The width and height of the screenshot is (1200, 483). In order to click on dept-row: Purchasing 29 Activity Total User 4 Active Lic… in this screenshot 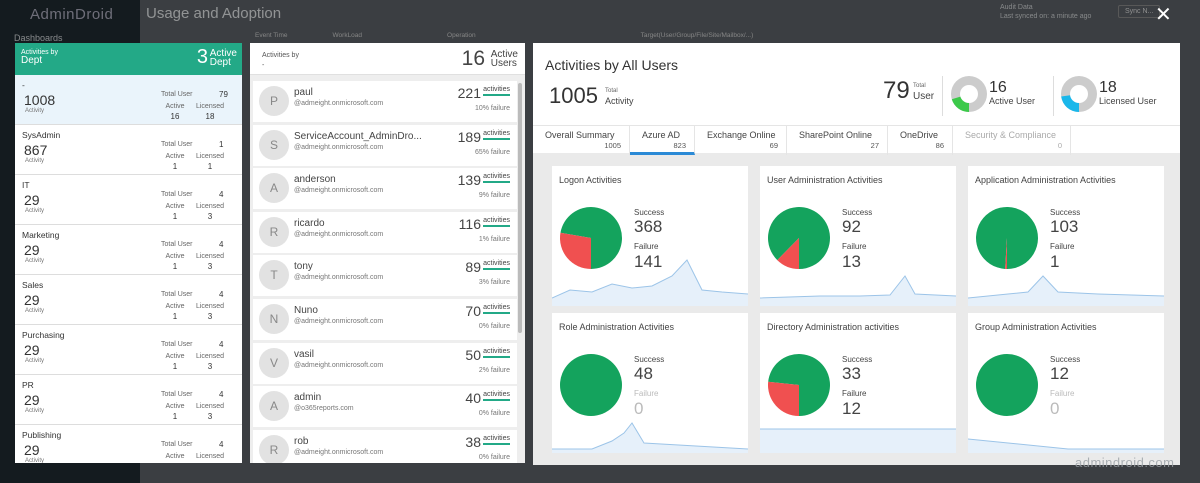, I will do `click(128, 350)`.